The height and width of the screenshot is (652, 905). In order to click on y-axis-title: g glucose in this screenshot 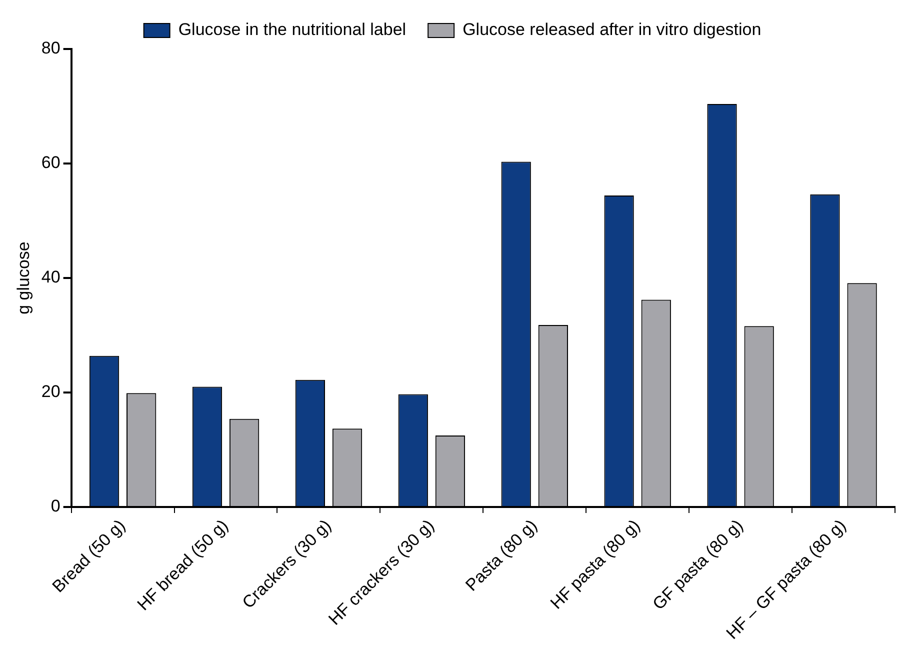, I will do `click(23, 278)`.